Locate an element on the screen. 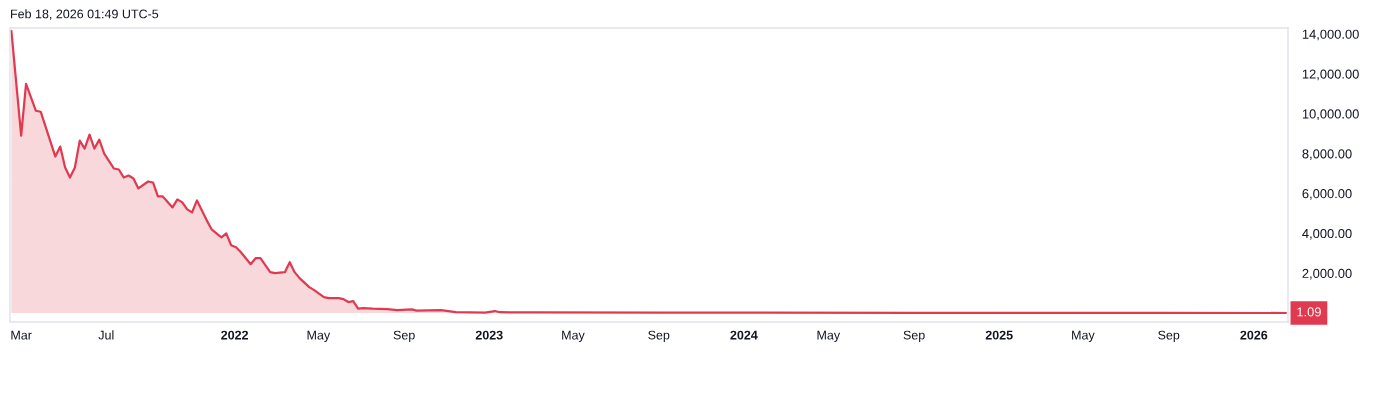 Image resolution: width=1380 pixels, height=407 pixels. y-tick-label: 8,000.00 is located at coordinates (1327, 154).